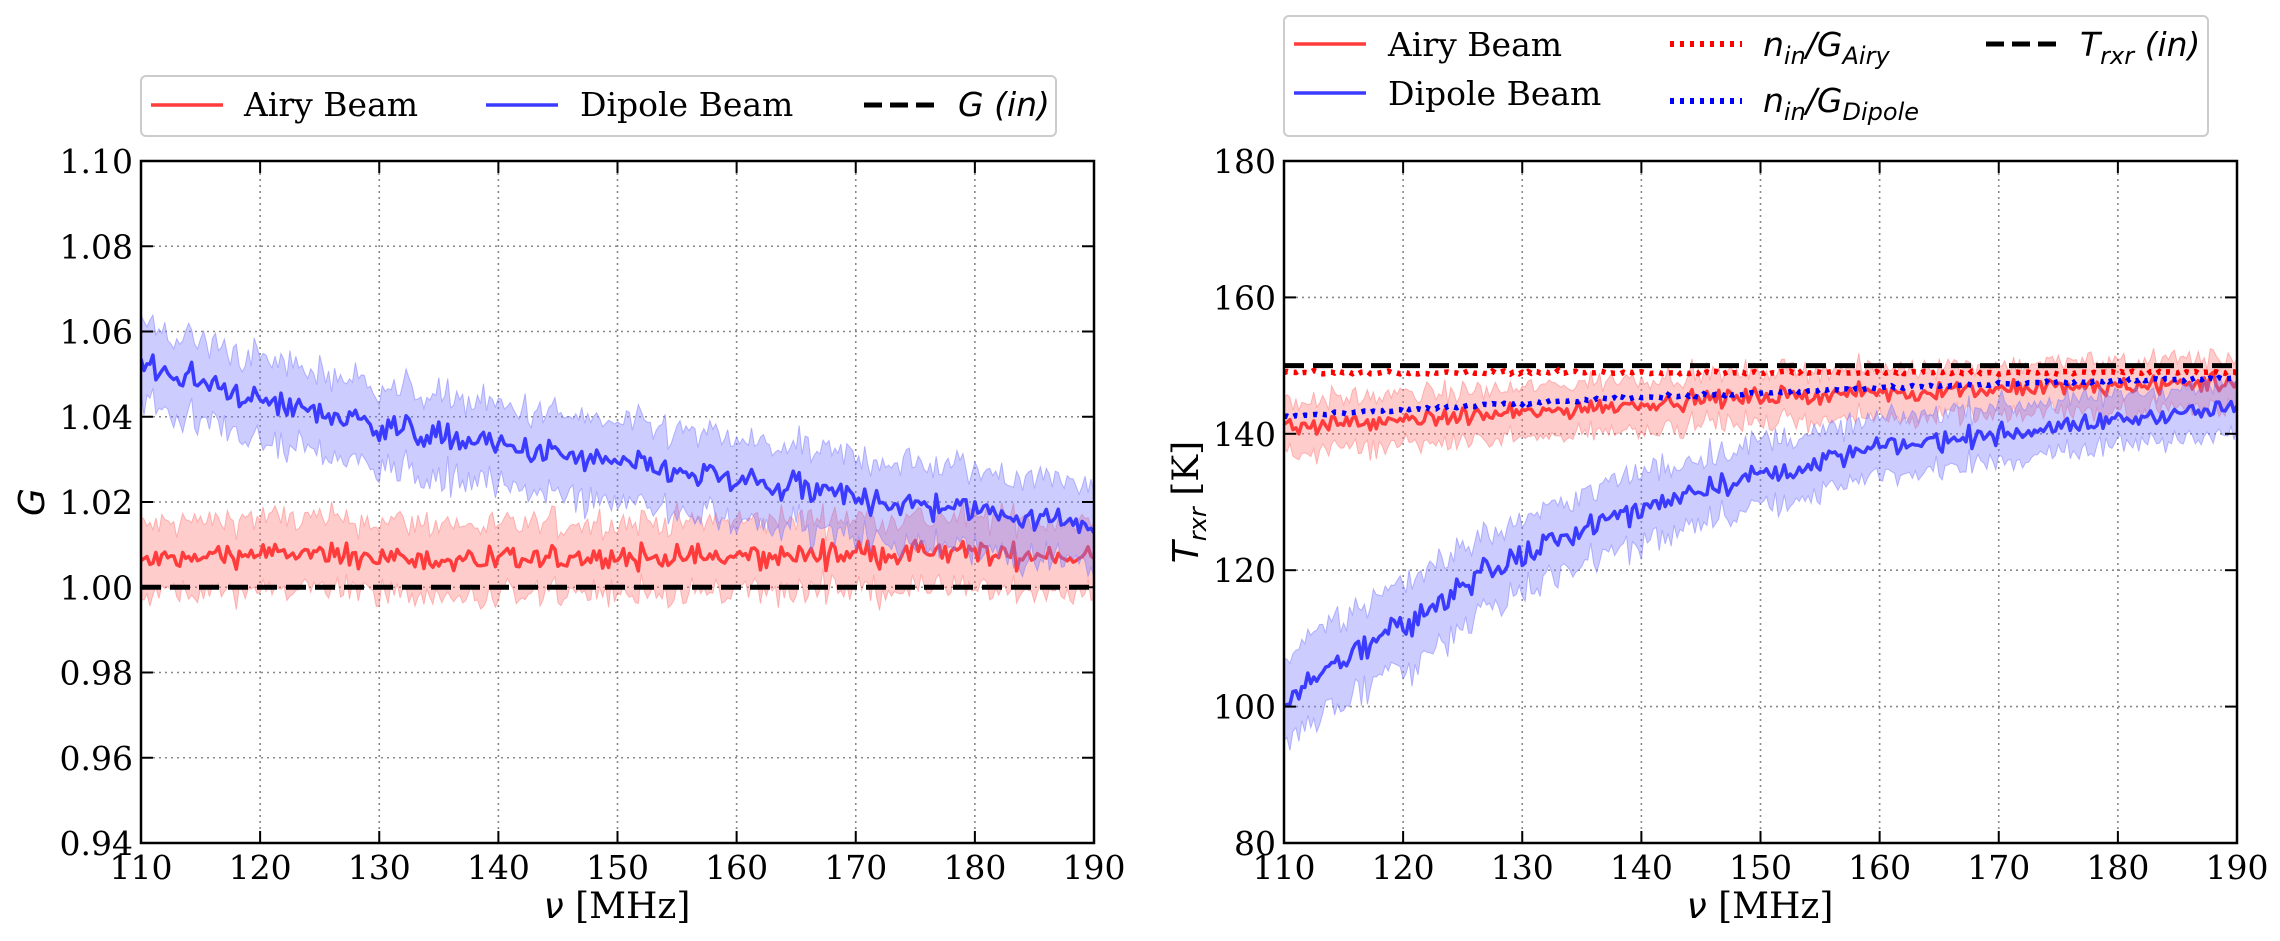  Describe the element at coordinates (1494, 93) in the screenshot. I see `right-legend-label-dipole: Dipole Beam` at that location.